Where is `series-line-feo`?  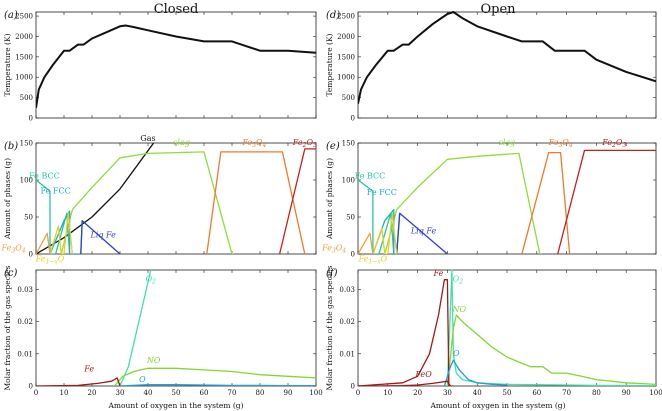 series-line-feo is located at coordinates (404, 383).